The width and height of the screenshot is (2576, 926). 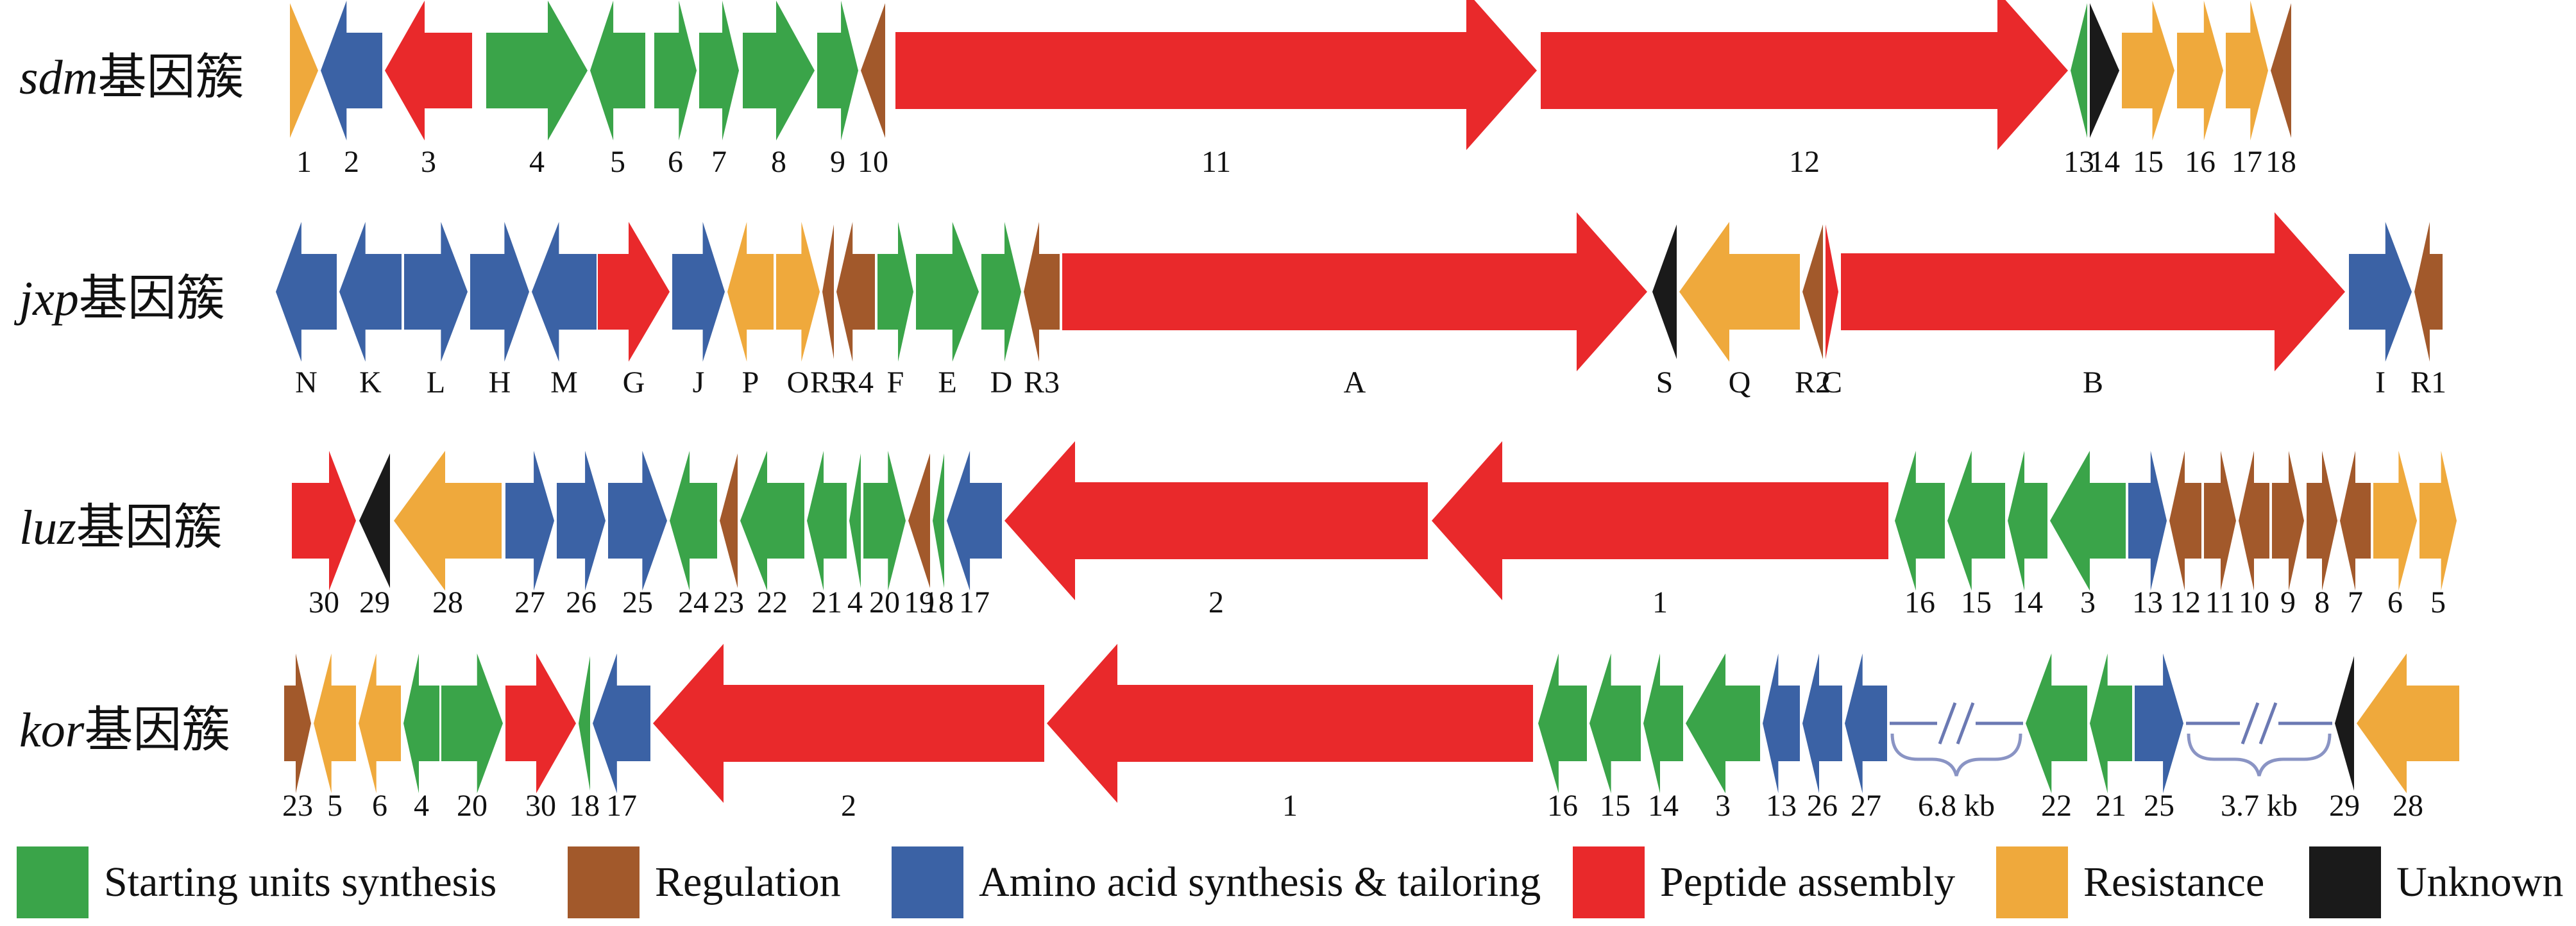 I want to click on gene-label-Q: Q, so click(x=1740, y=383).